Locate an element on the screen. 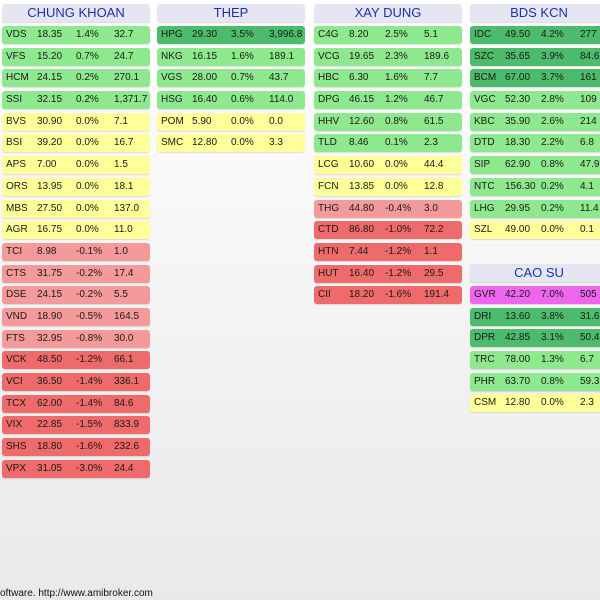 The height and width of the screenshot is (600, 600). ticker-row: VCI 36.50 -1.4% 336.1 is located at coordinates (76, 382).